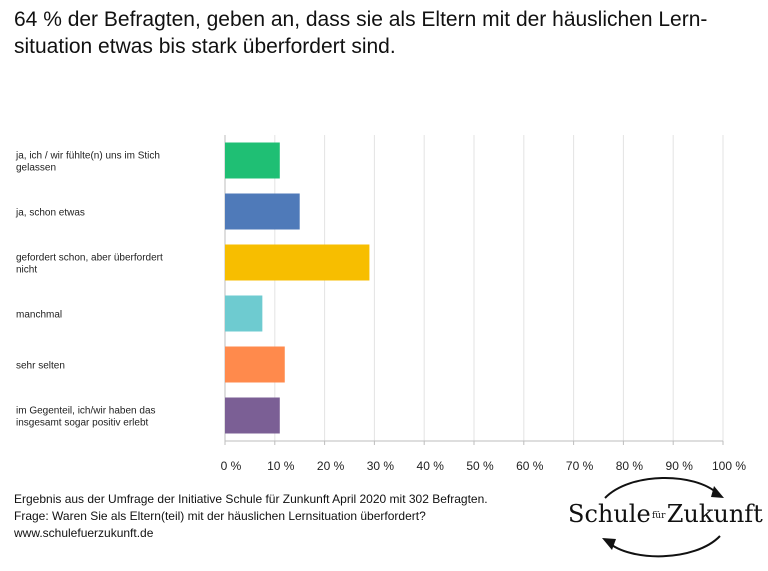 The image size is (768, 571). I want to click on bars, so click(297, 288).